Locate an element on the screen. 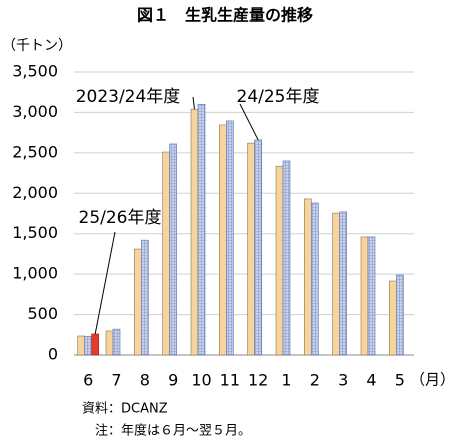 Image resolution: width=450 pixels, height=442 pixels. y-tick-label: 3,500 is located at coordinates (35, 71).